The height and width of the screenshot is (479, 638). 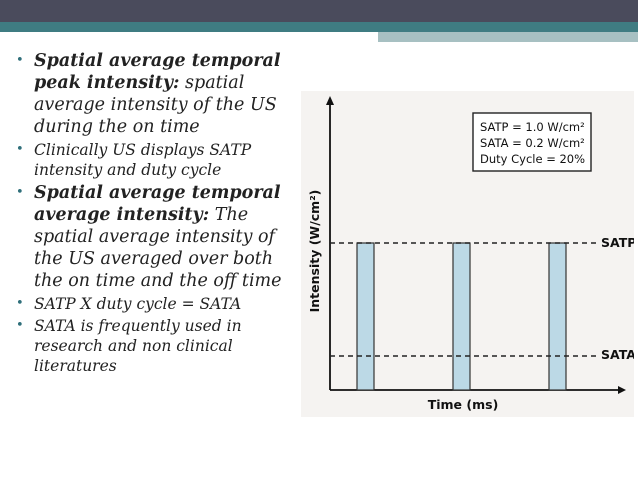 I want to click on bullet-text: SATP X duty cycle = SATA, so click(x=138, y=304).